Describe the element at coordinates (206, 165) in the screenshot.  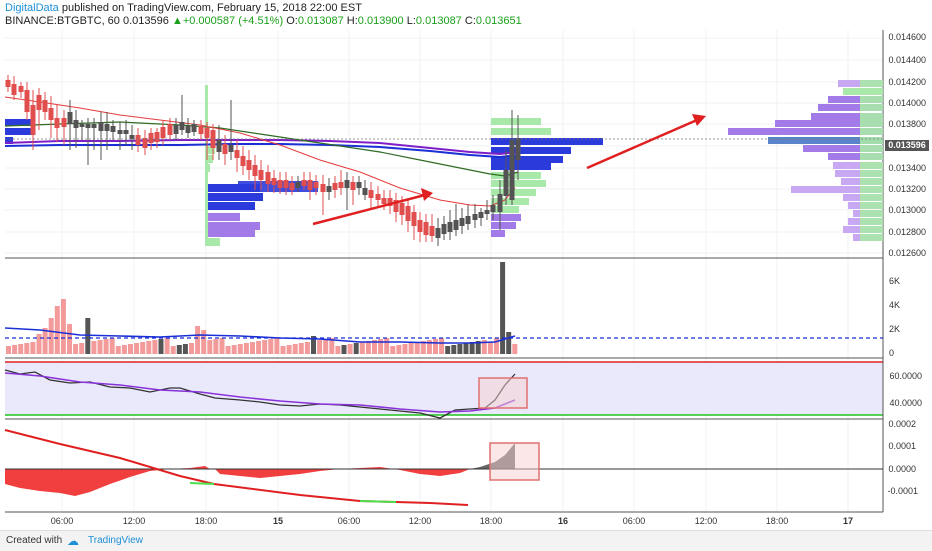
I see `volume-profile-stripe` at that location.